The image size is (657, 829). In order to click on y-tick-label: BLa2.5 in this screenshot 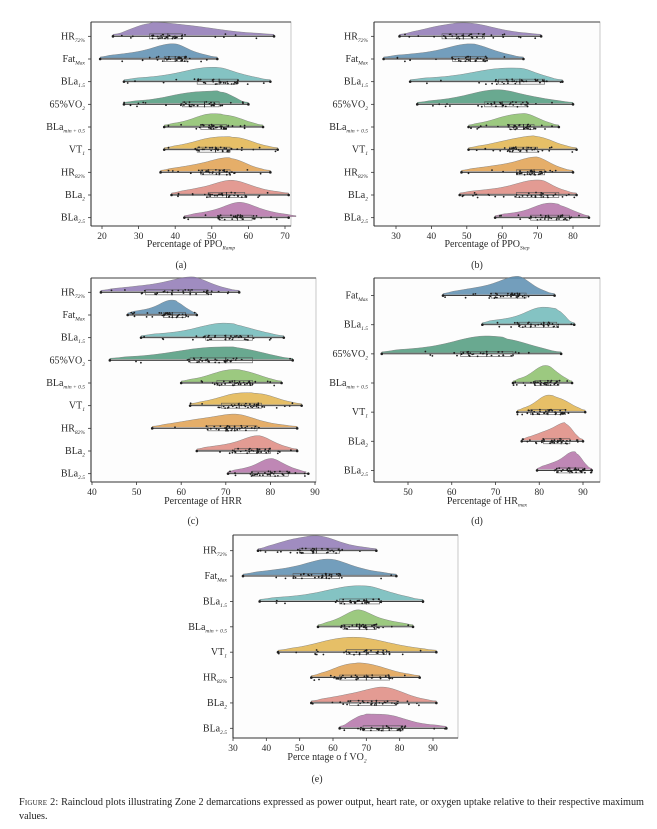, I will do `click(356, 219)`.